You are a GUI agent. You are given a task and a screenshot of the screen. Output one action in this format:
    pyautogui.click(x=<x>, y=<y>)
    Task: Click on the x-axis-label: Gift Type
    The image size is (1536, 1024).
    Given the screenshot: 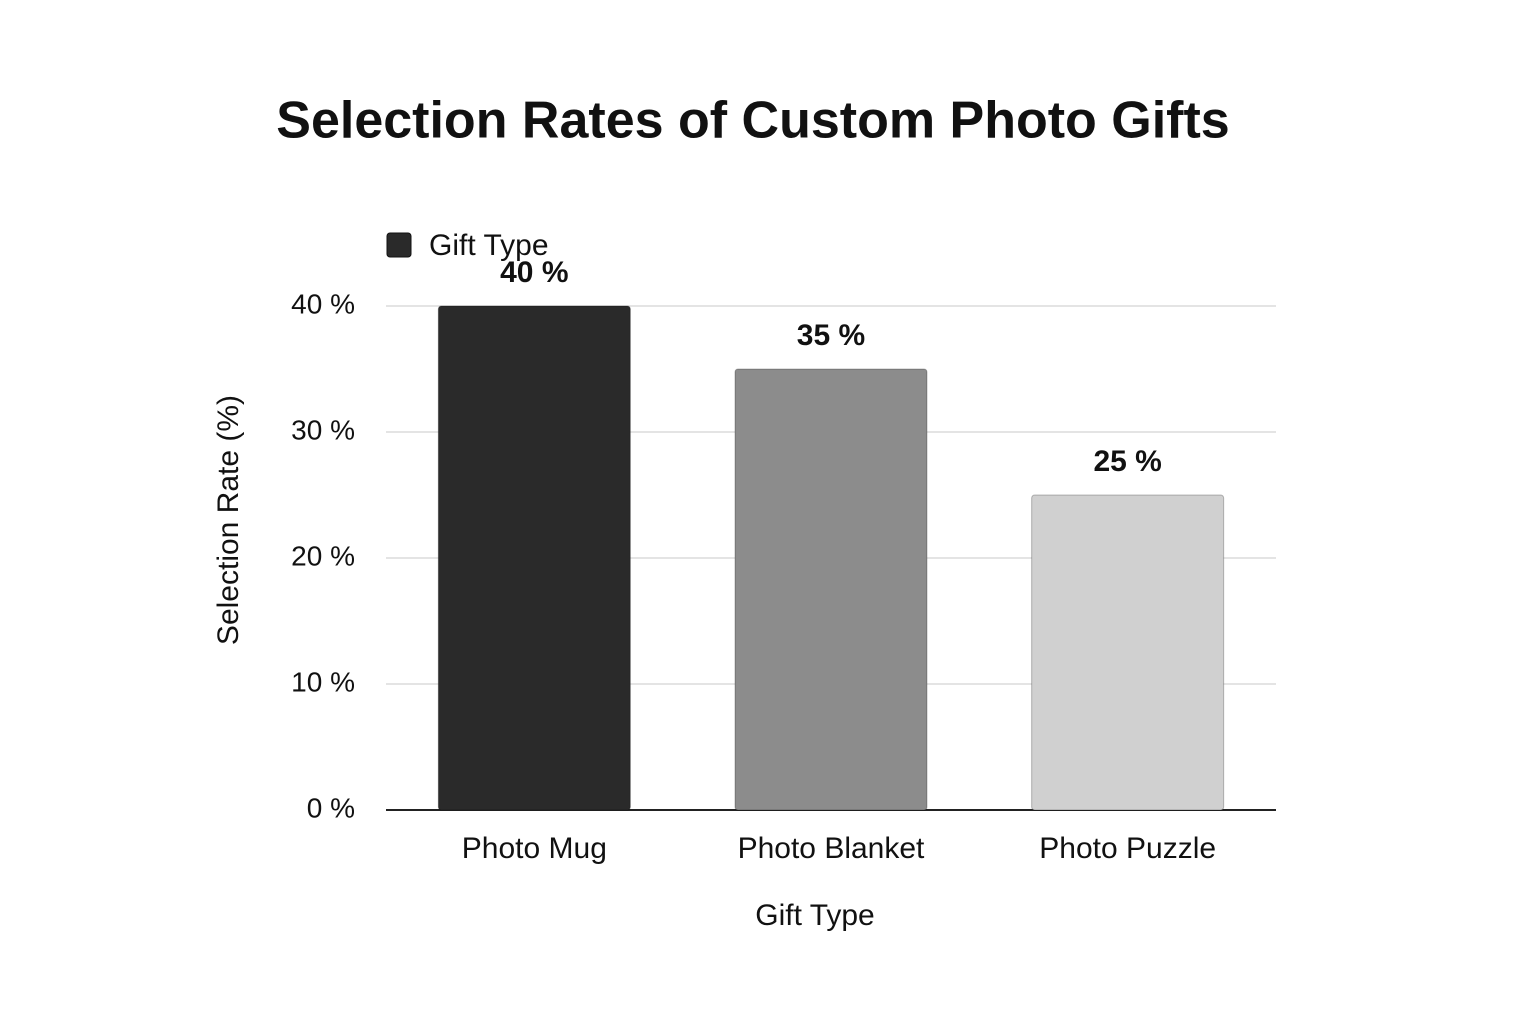 What is the action you would take?
    pyautogui.click(x=815, y=915)
    